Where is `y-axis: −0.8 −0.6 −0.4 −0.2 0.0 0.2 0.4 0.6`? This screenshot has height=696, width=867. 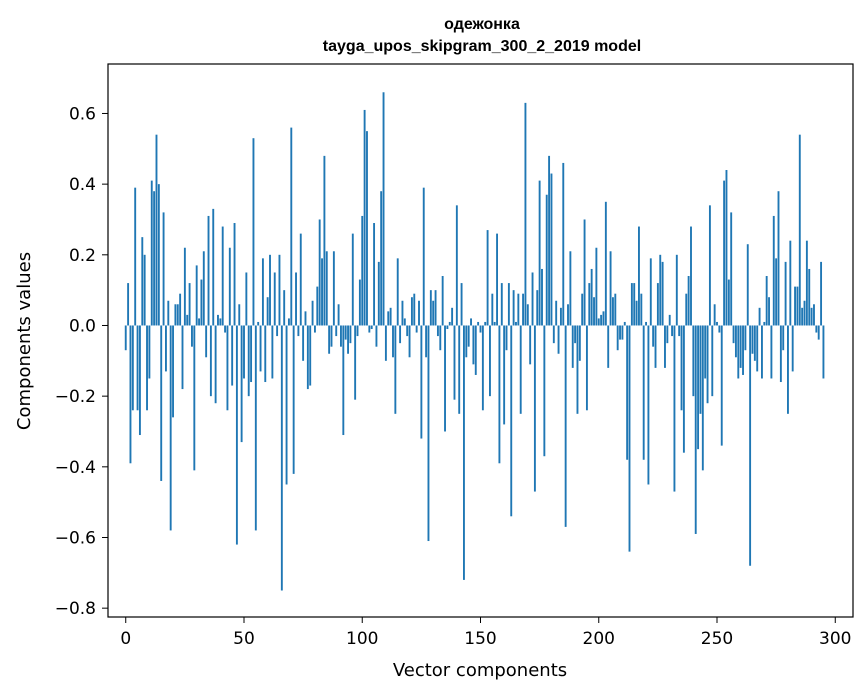
y-axis: −0.8 −0.6 −0.4 −0.2 0.0 0.2 0.4 0.6 is located at coordinates (81, 361).